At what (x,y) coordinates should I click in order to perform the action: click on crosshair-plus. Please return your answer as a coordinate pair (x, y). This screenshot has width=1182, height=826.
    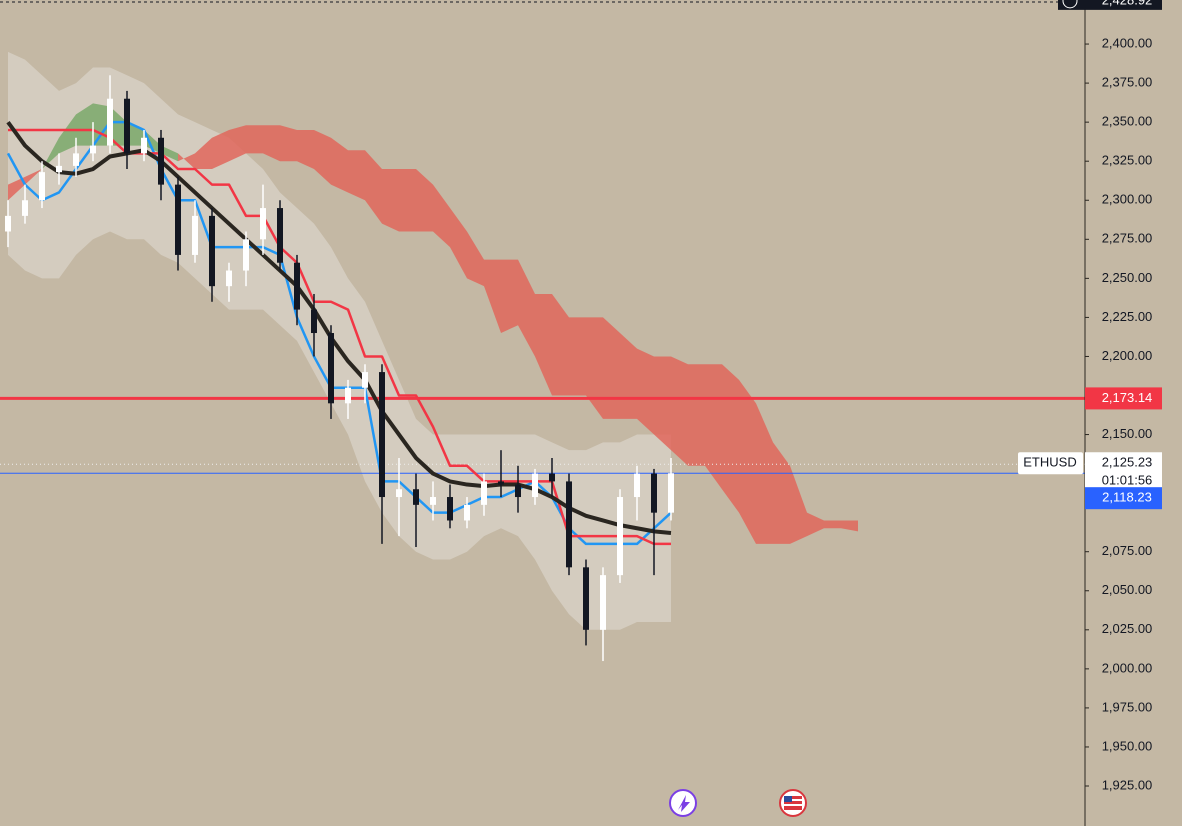
    Looking at the image, I should click on (1070, 4).